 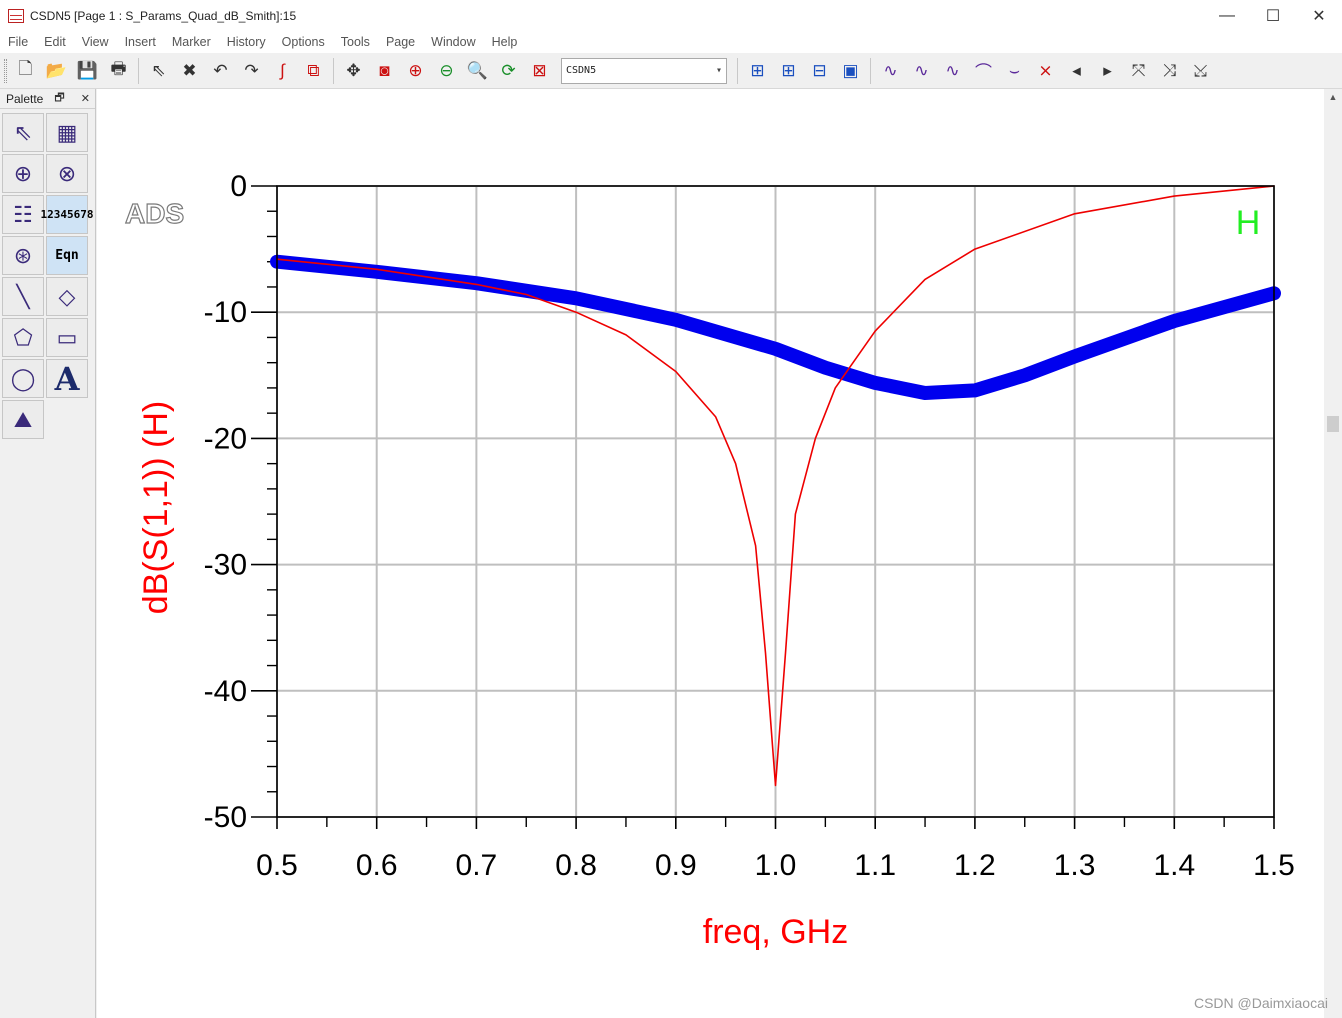 I want to click on image-icon: ⛰, so click(x=23, y=419).